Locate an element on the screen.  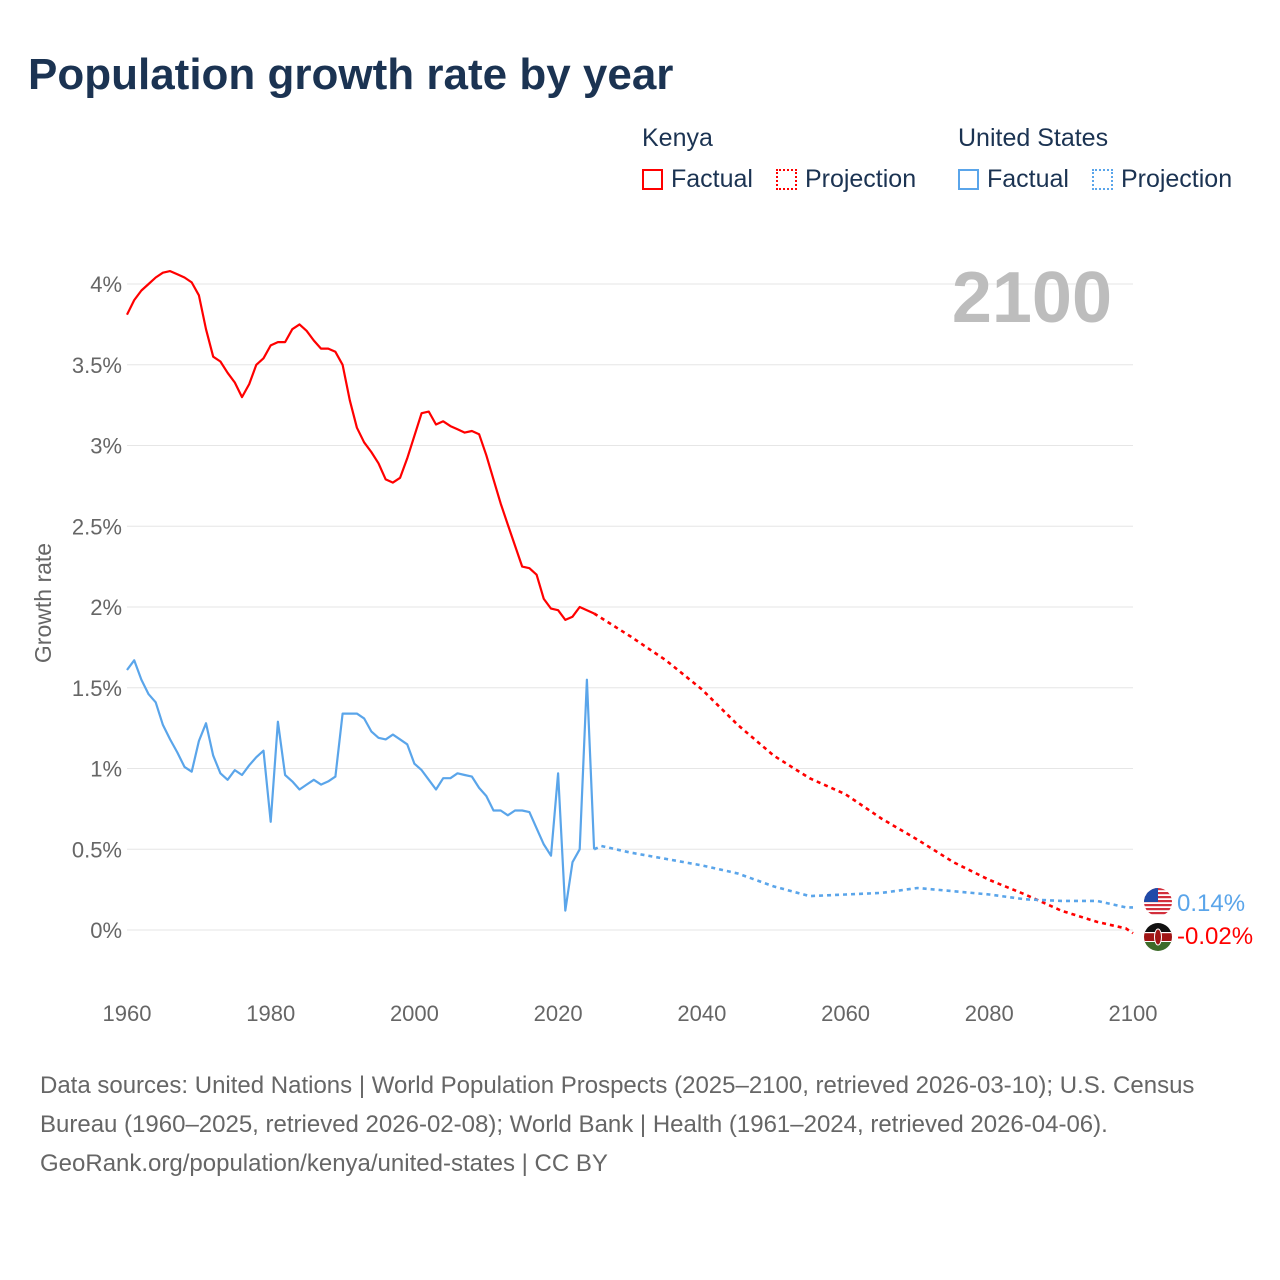
flag-green is located at coordinates (1158, 946).